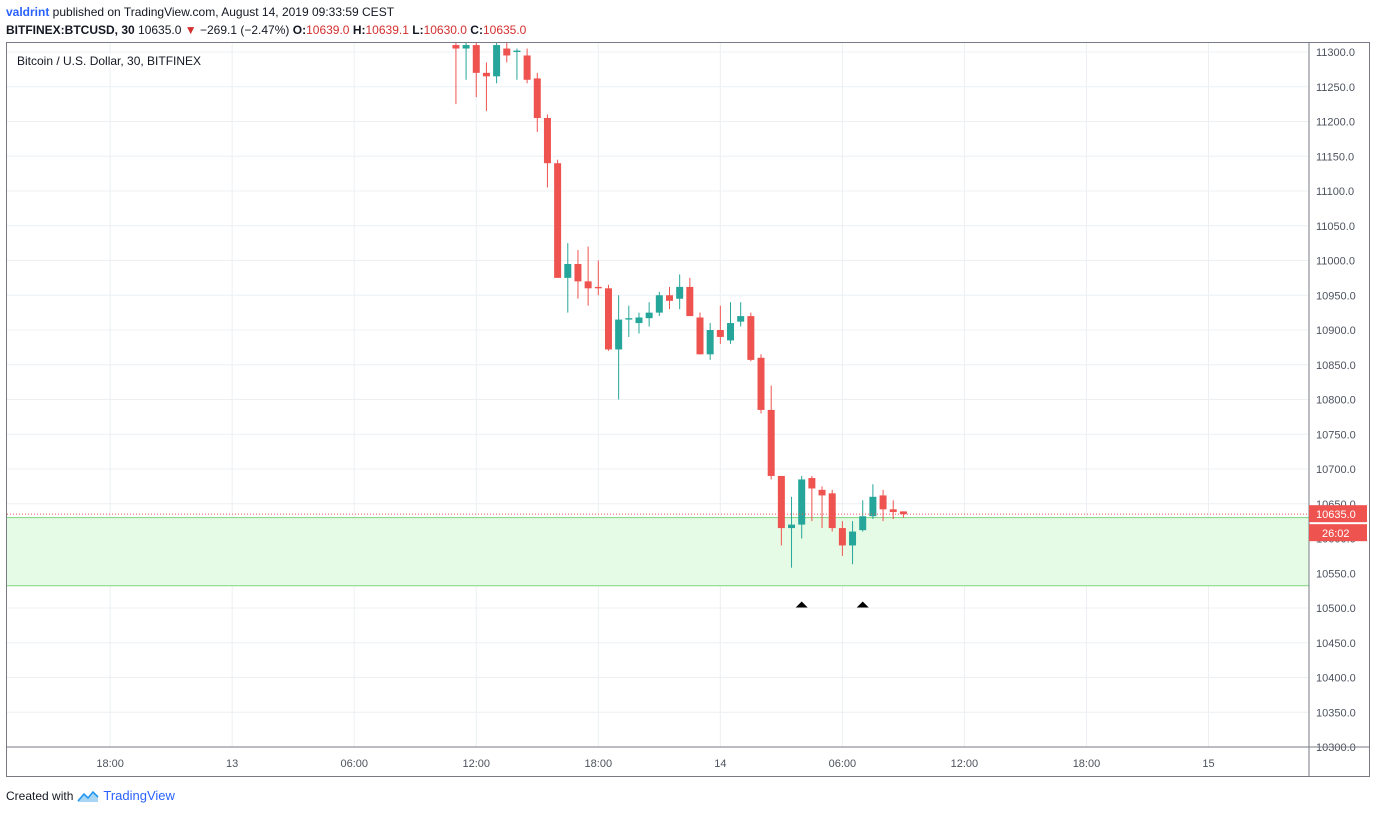  Describe the element at coordinates (1336, 748) in the screenshot. I see `price-tick-label: 10300.0` at that location.